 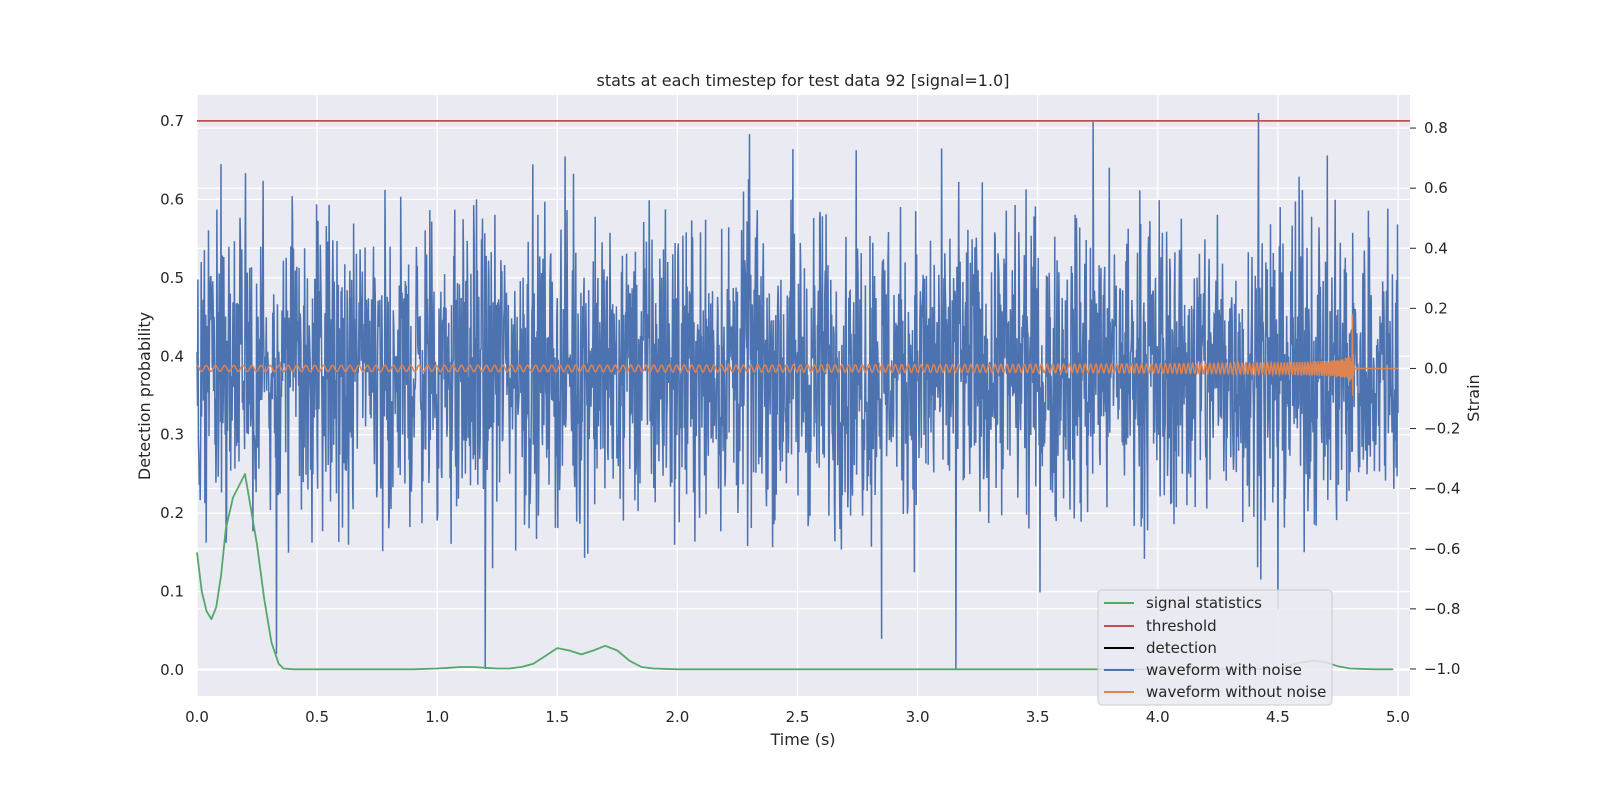 What do you see at coordinates (172, 199) in the screenshot?
I see `y-left-tick-label: 0.6` at bounding box center [172, 199].